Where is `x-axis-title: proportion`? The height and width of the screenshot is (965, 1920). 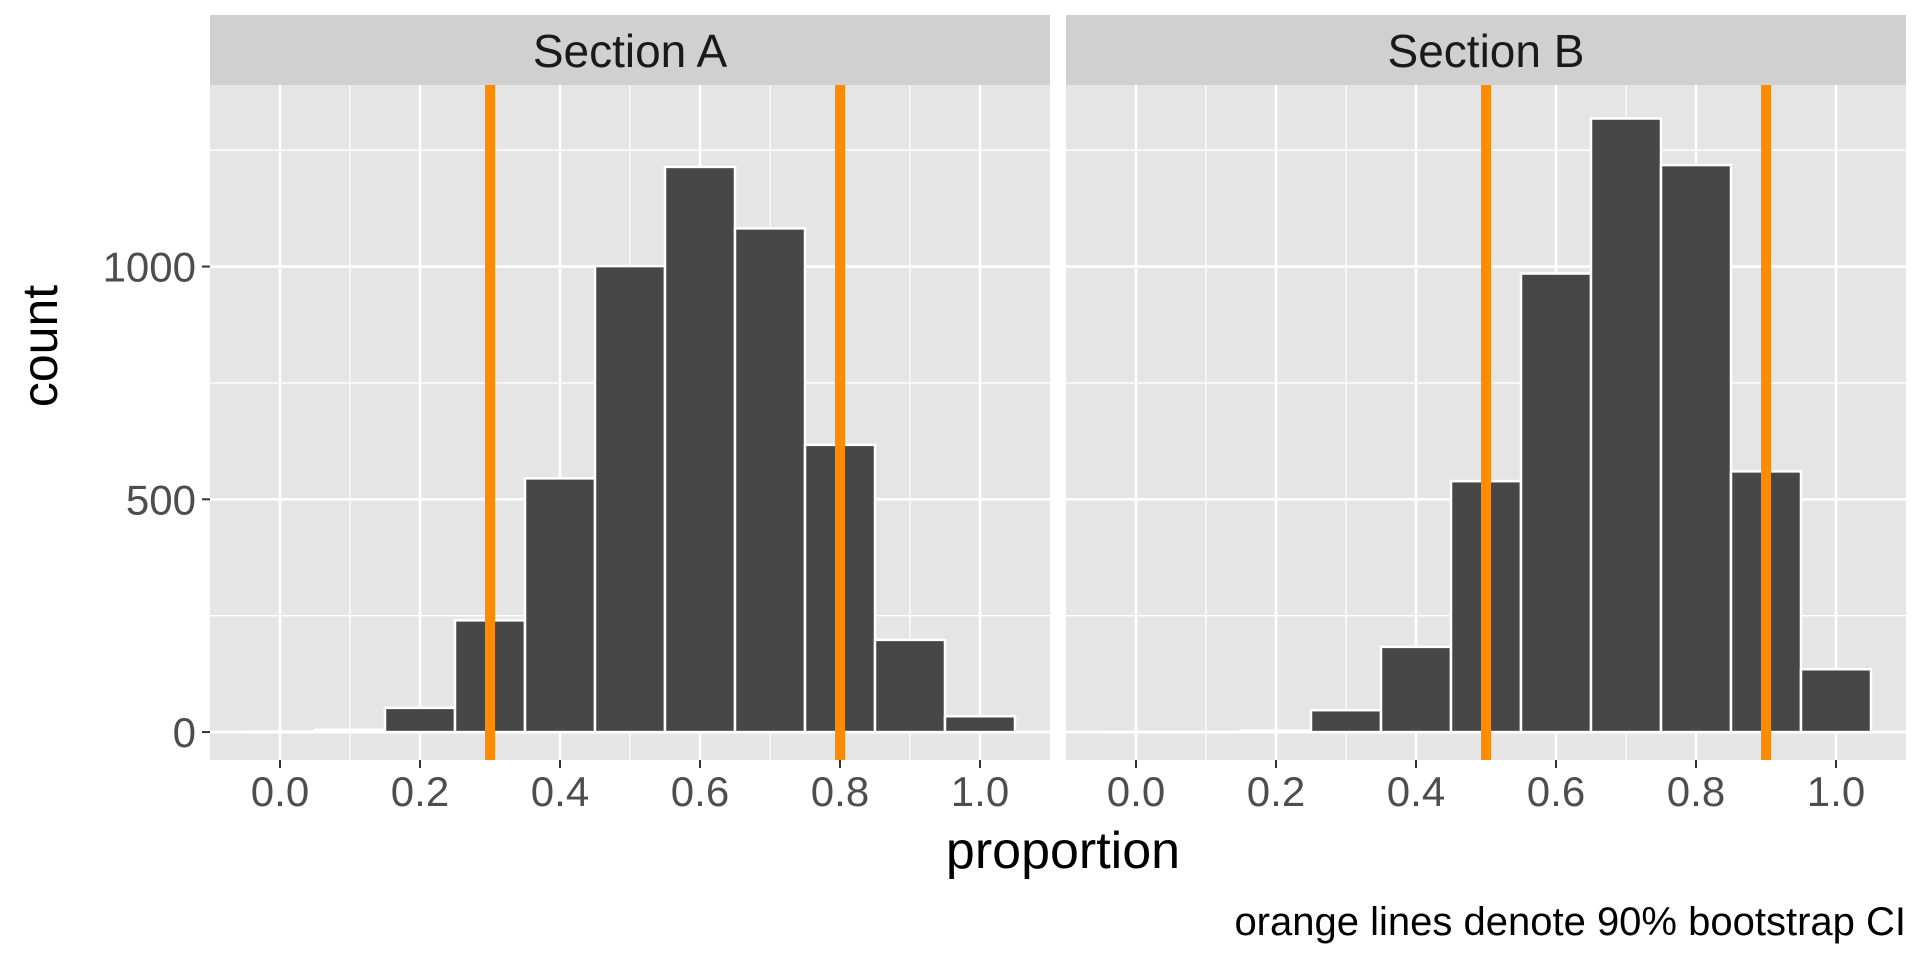 x-axis-title: proportion is located at coordinates (1063, 851).